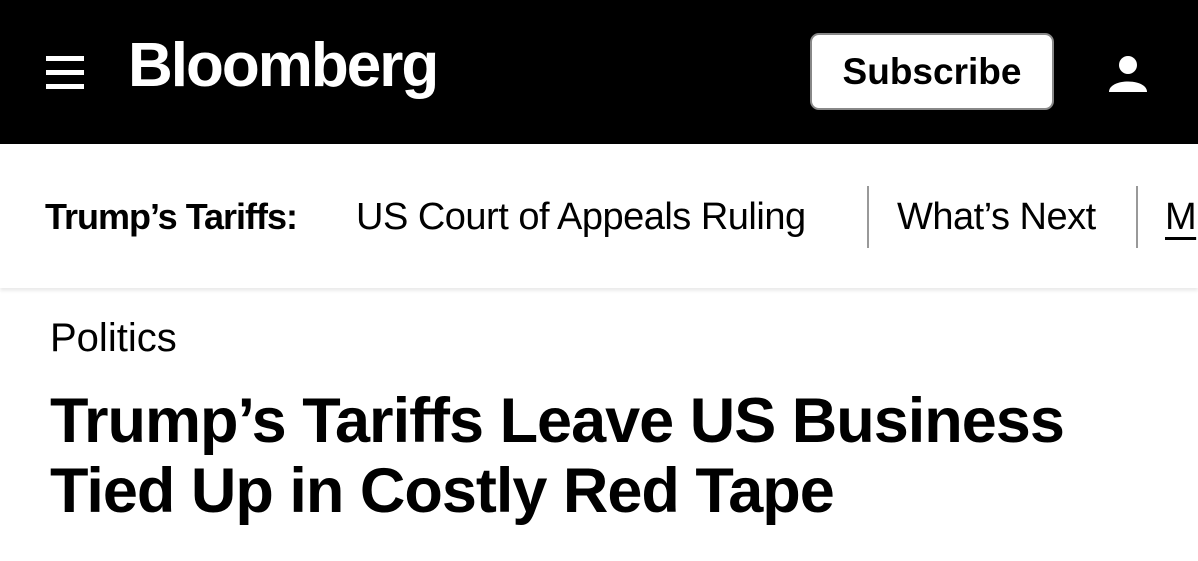 This screenshot has width=1198, height=561. What do you see at coordinates (1181, 217) in the screenshot?
I see `topic-nav-item-more: M` at bounding box center [1181, 217].